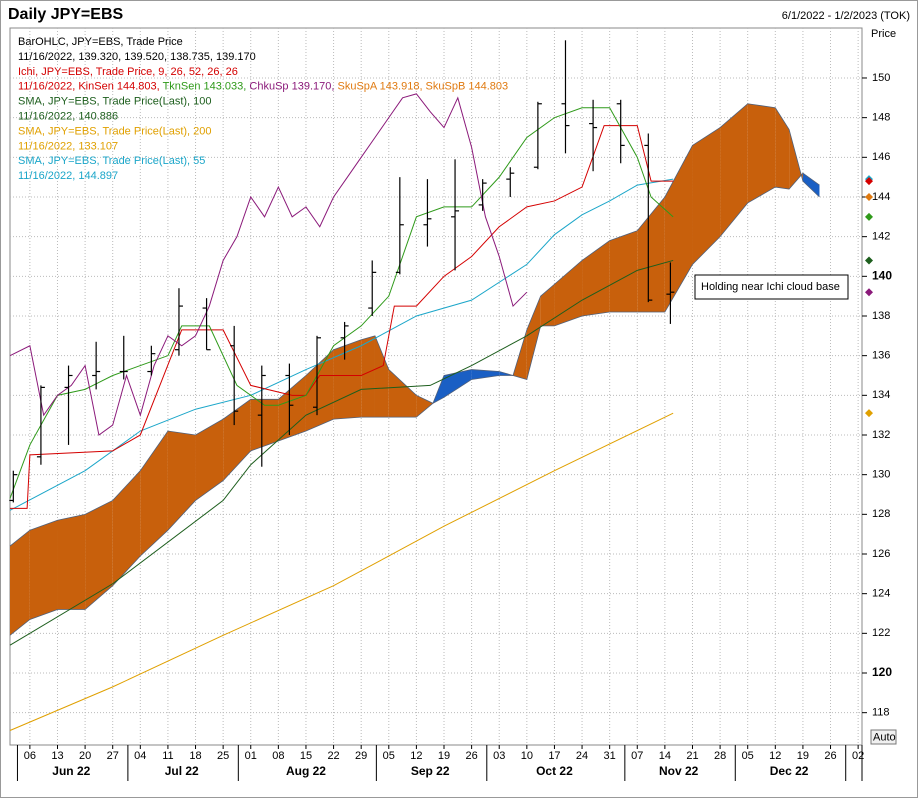 The height and width of the screenshot is (803, 918). I want to click on legend-text: BarOHLC, JPY=EBS, Trade Price, so click(100, 42).